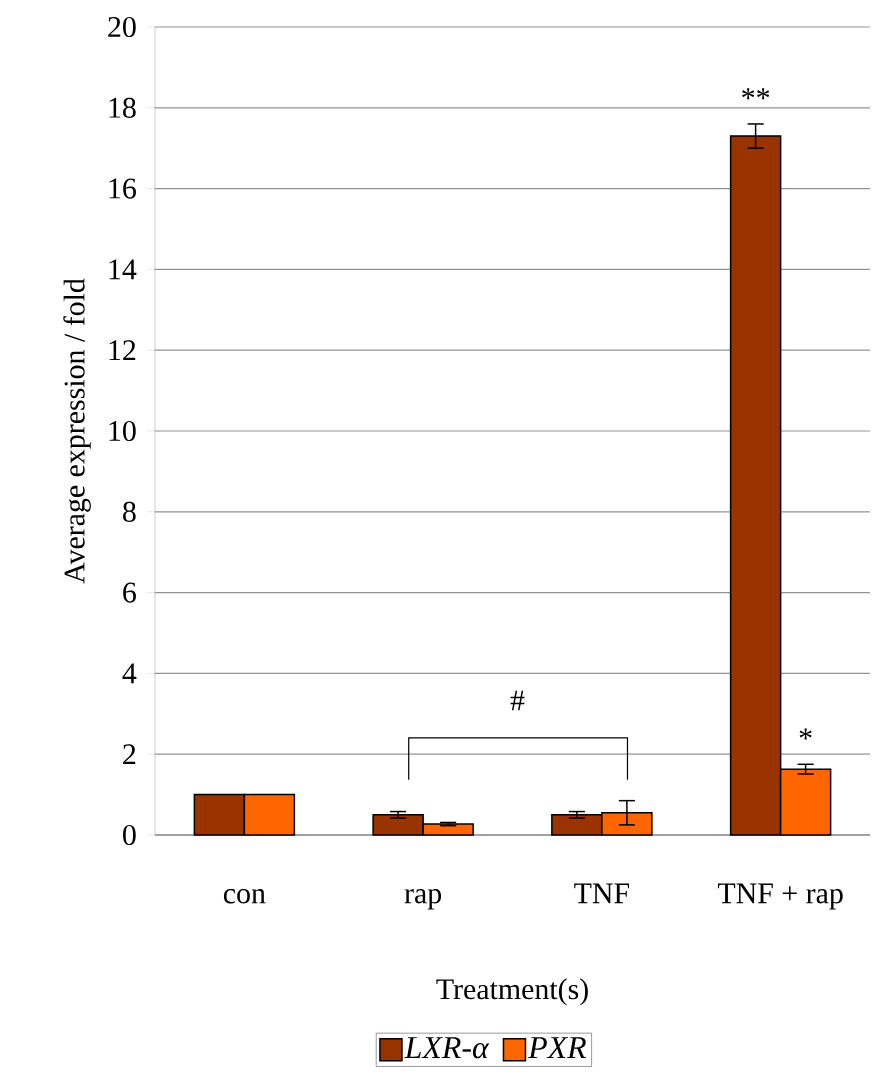 This screenshot has width=872, height=1076. I want to click on annotation: *, so click(805, 734).